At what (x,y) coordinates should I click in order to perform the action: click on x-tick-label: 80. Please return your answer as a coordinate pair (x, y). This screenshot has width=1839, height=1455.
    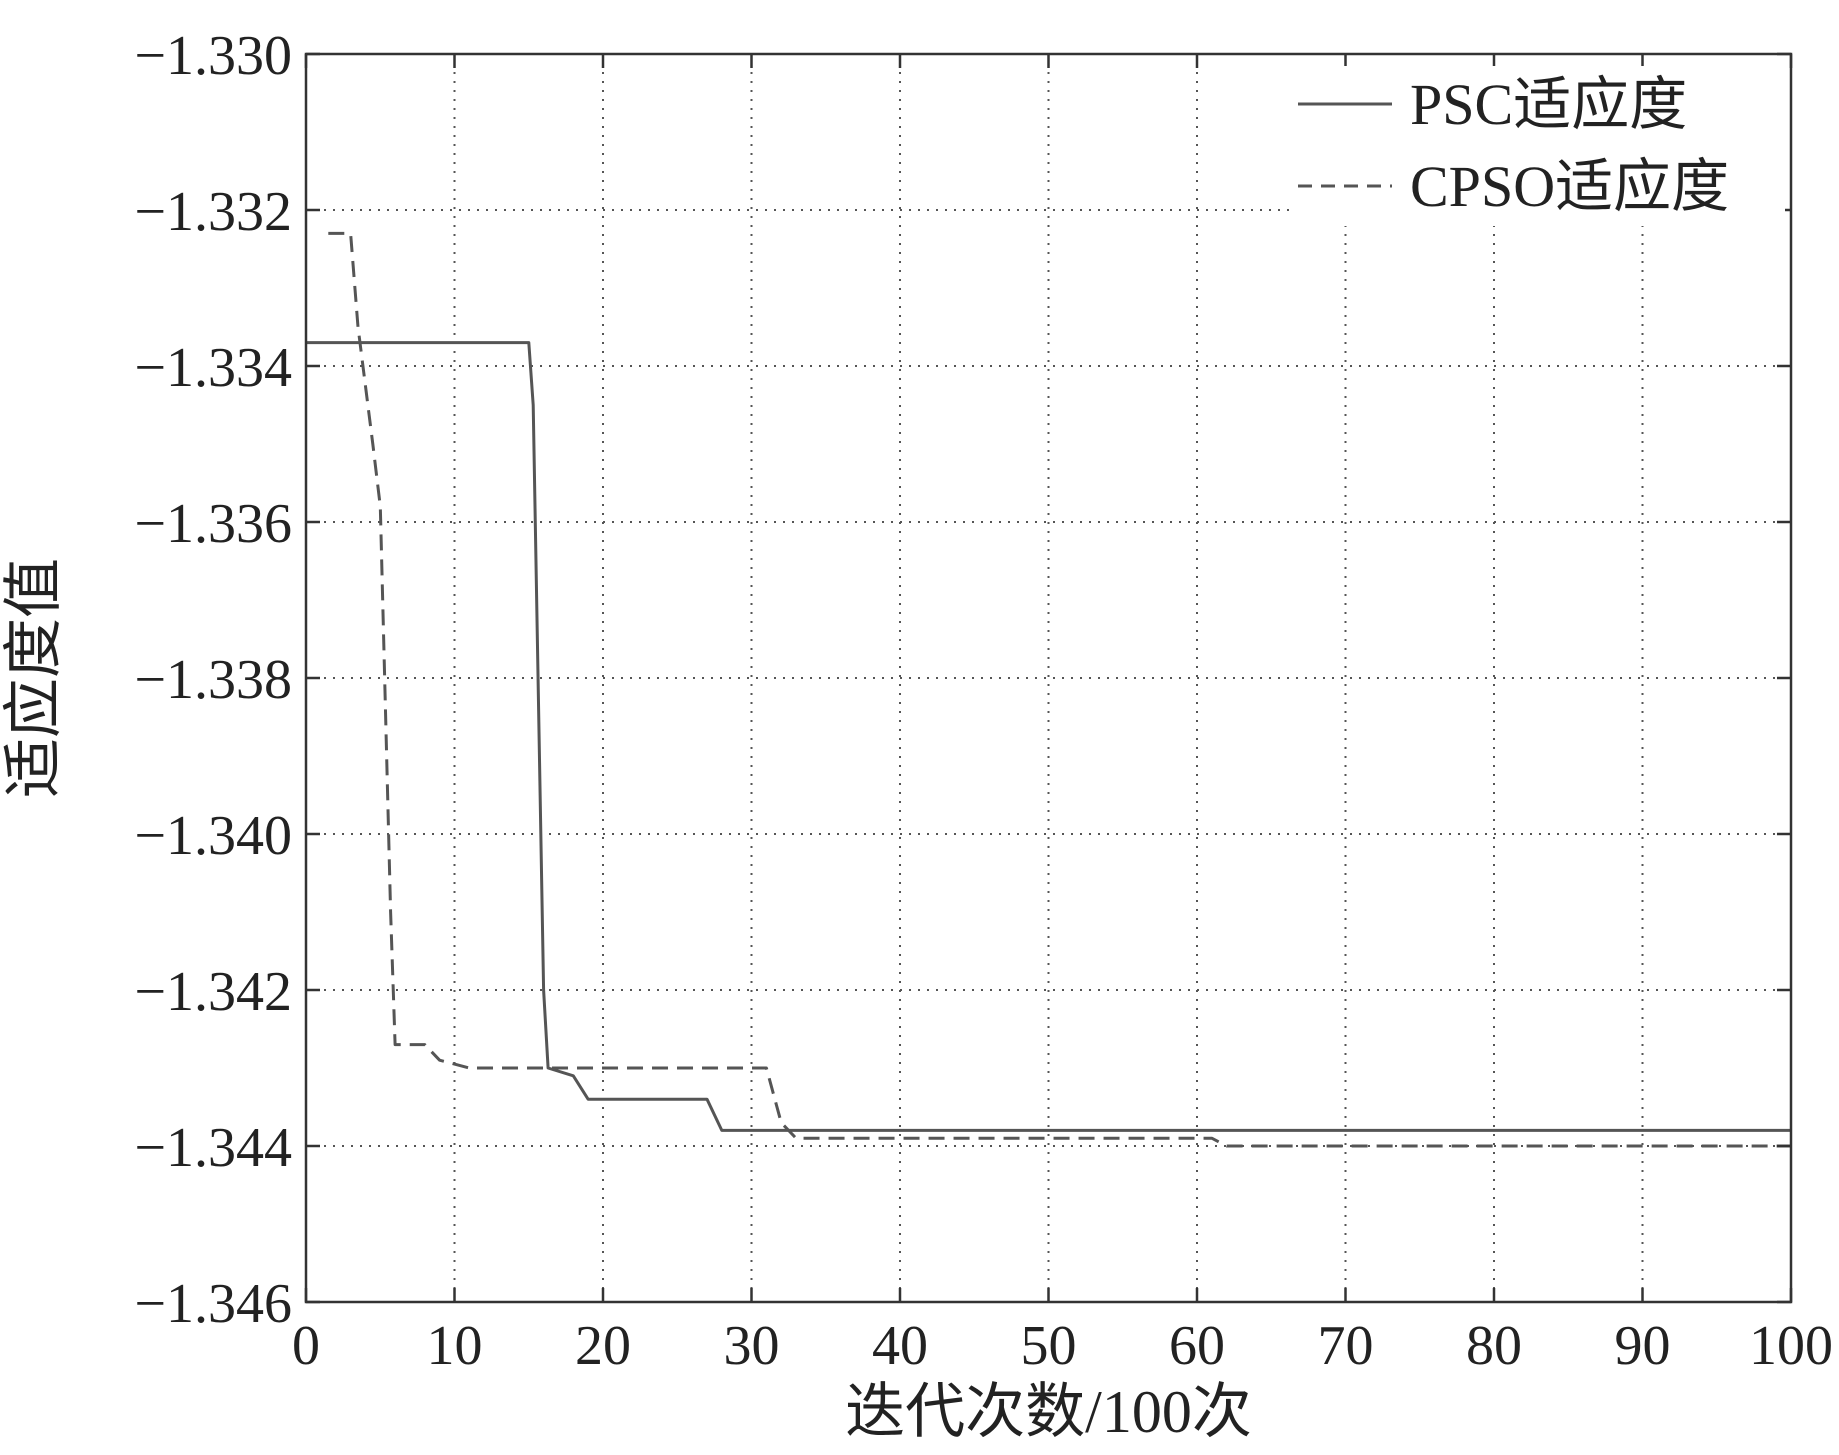
    Looking at the image, I should click on (1494, 1346).